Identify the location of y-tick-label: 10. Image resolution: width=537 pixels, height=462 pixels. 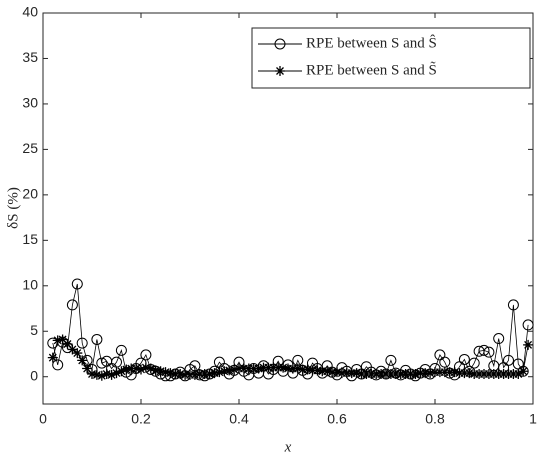
(30, 284).